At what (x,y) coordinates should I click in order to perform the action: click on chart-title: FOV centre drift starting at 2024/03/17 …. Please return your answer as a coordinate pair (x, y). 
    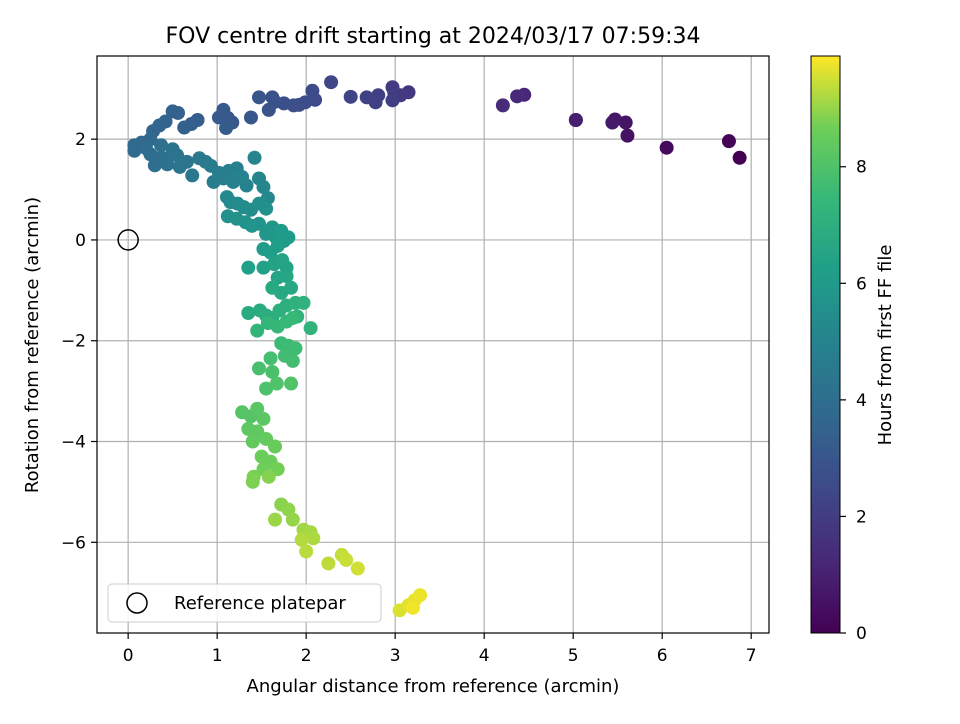
    Looking at the image, I should click on (433, 36).